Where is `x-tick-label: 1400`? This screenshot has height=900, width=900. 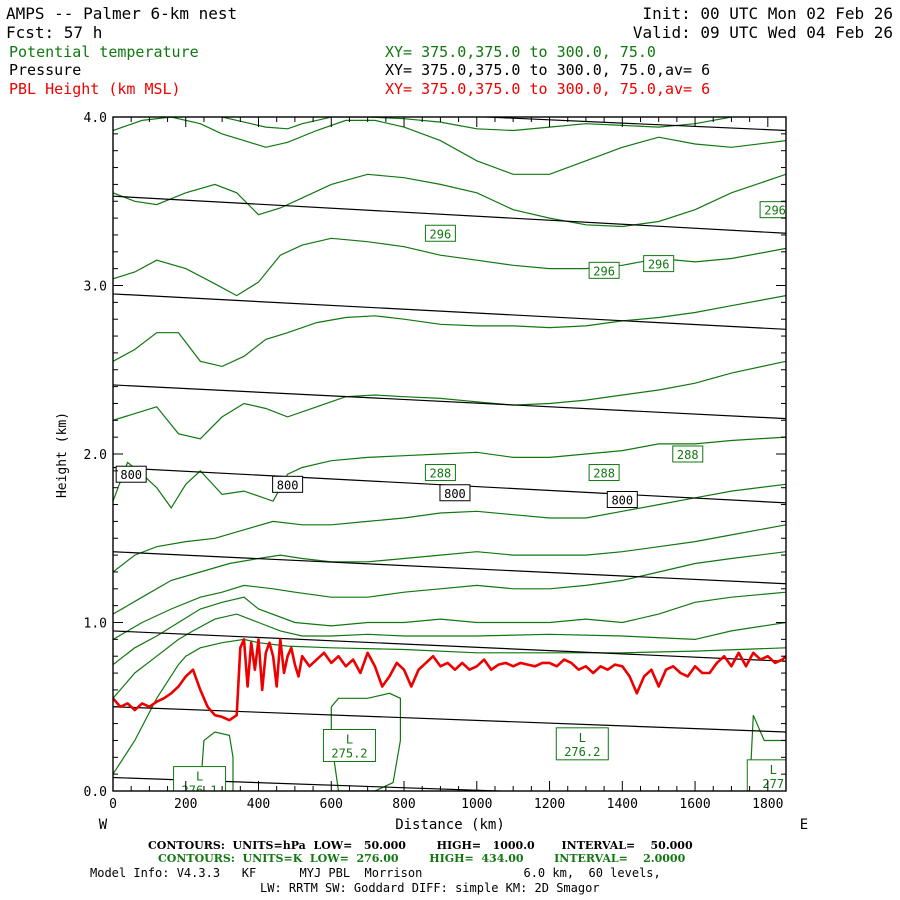
x-tick-label: 1400 is located at coordinates (622, 804).